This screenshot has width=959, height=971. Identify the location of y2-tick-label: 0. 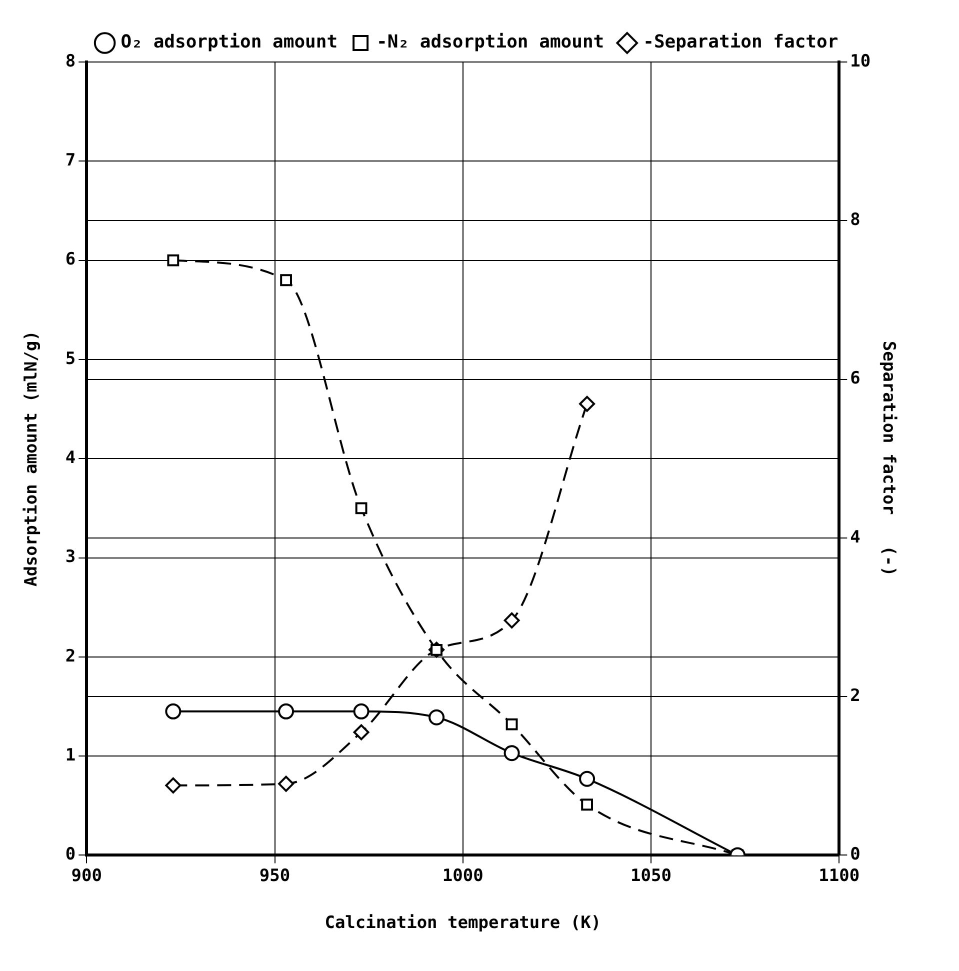
(855, 854).